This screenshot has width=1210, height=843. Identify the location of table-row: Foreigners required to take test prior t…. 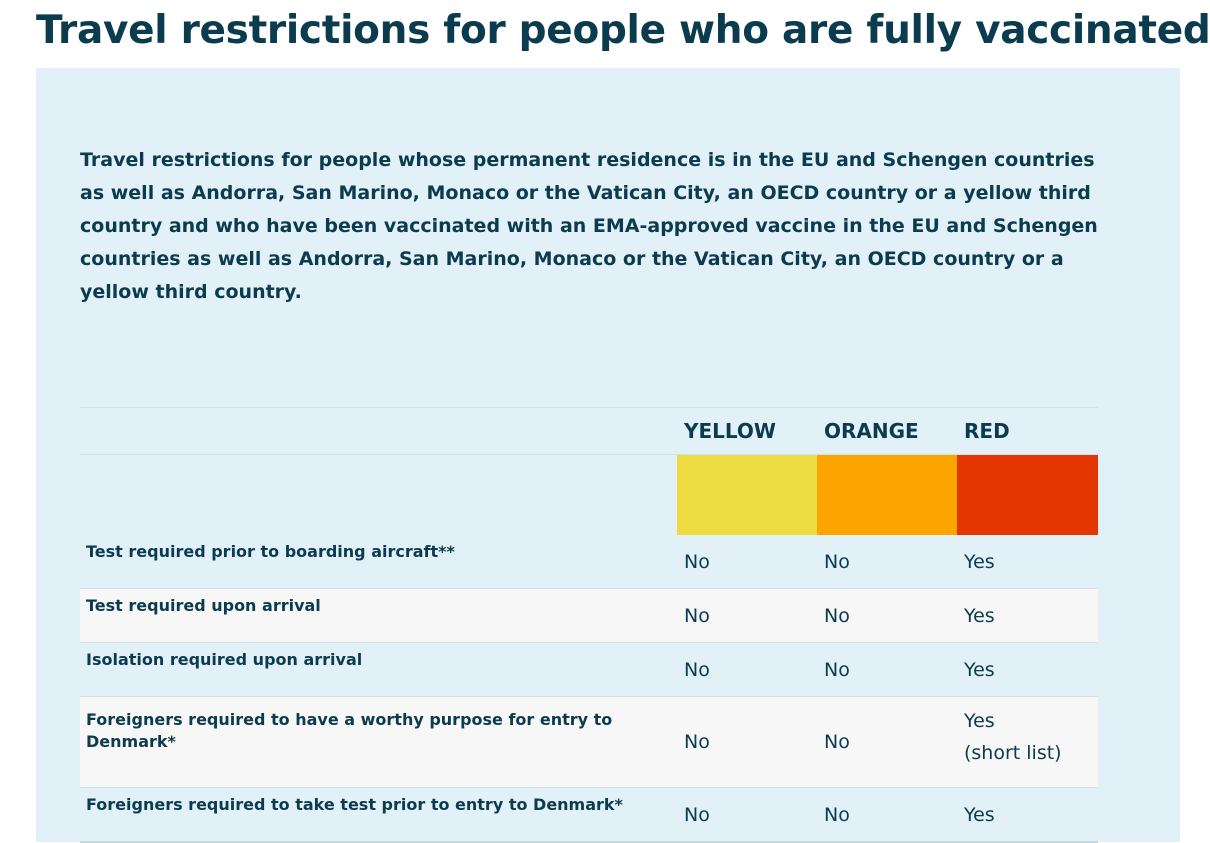
(589, 815).